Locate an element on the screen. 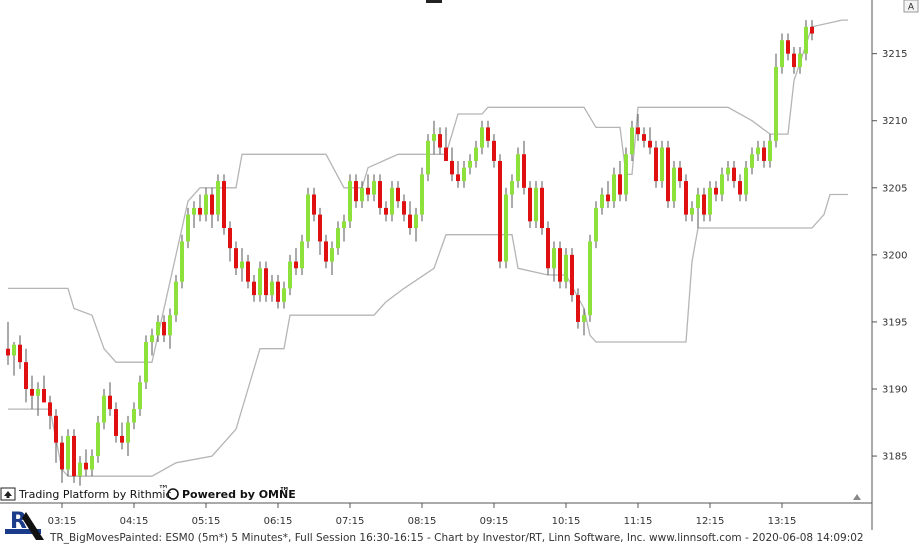  y-tick-label: 3205 is located at coordinates (894, 188).